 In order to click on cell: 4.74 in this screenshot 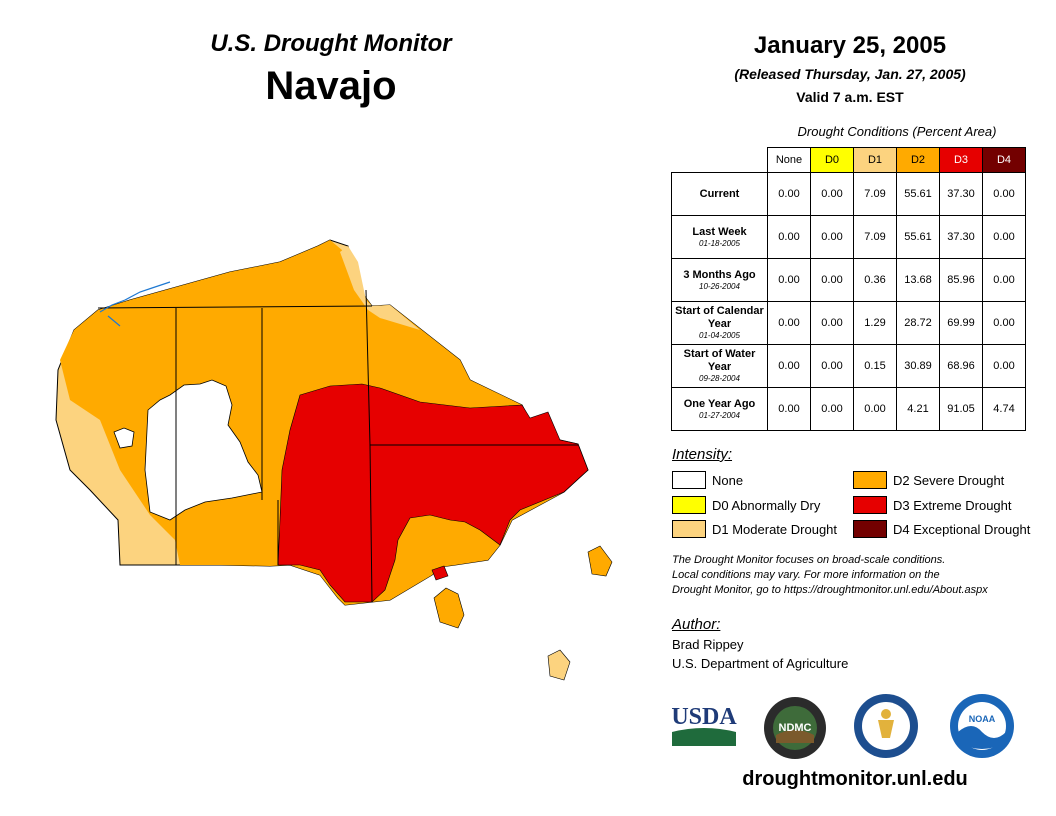, I will do `click(1004, 409)`.